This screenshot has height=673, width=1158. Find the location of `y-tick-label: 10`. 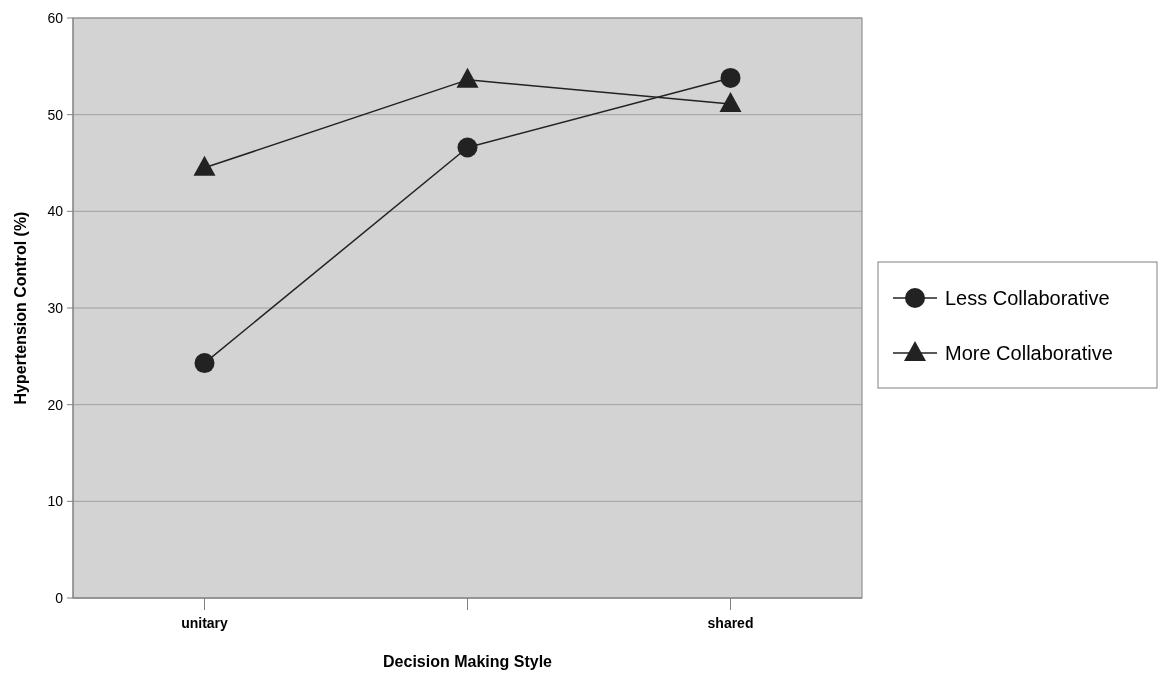

y-tick-label: 10 is located at coordinates (55, 501).